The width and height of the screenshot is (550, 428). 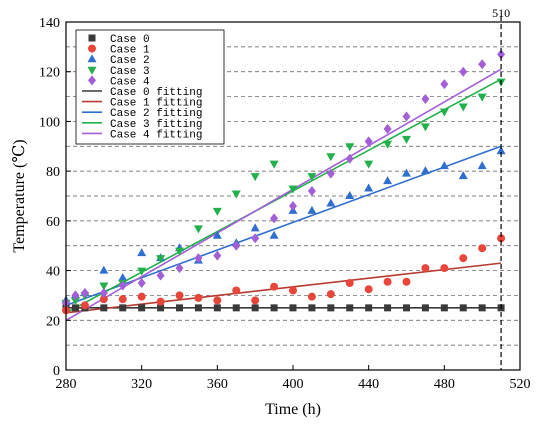 I want to click on annotation: 510, so click(x=501, y=188).